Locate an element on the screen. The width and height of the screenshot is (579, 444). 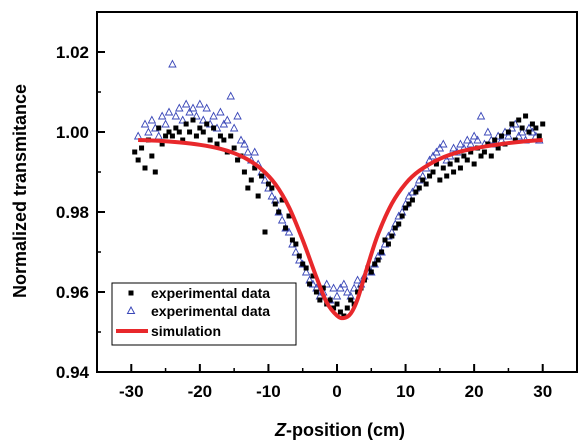
y-axis: 0.94 0.96 0.98 1.00 1.02 is located at coordinates (80, 212).